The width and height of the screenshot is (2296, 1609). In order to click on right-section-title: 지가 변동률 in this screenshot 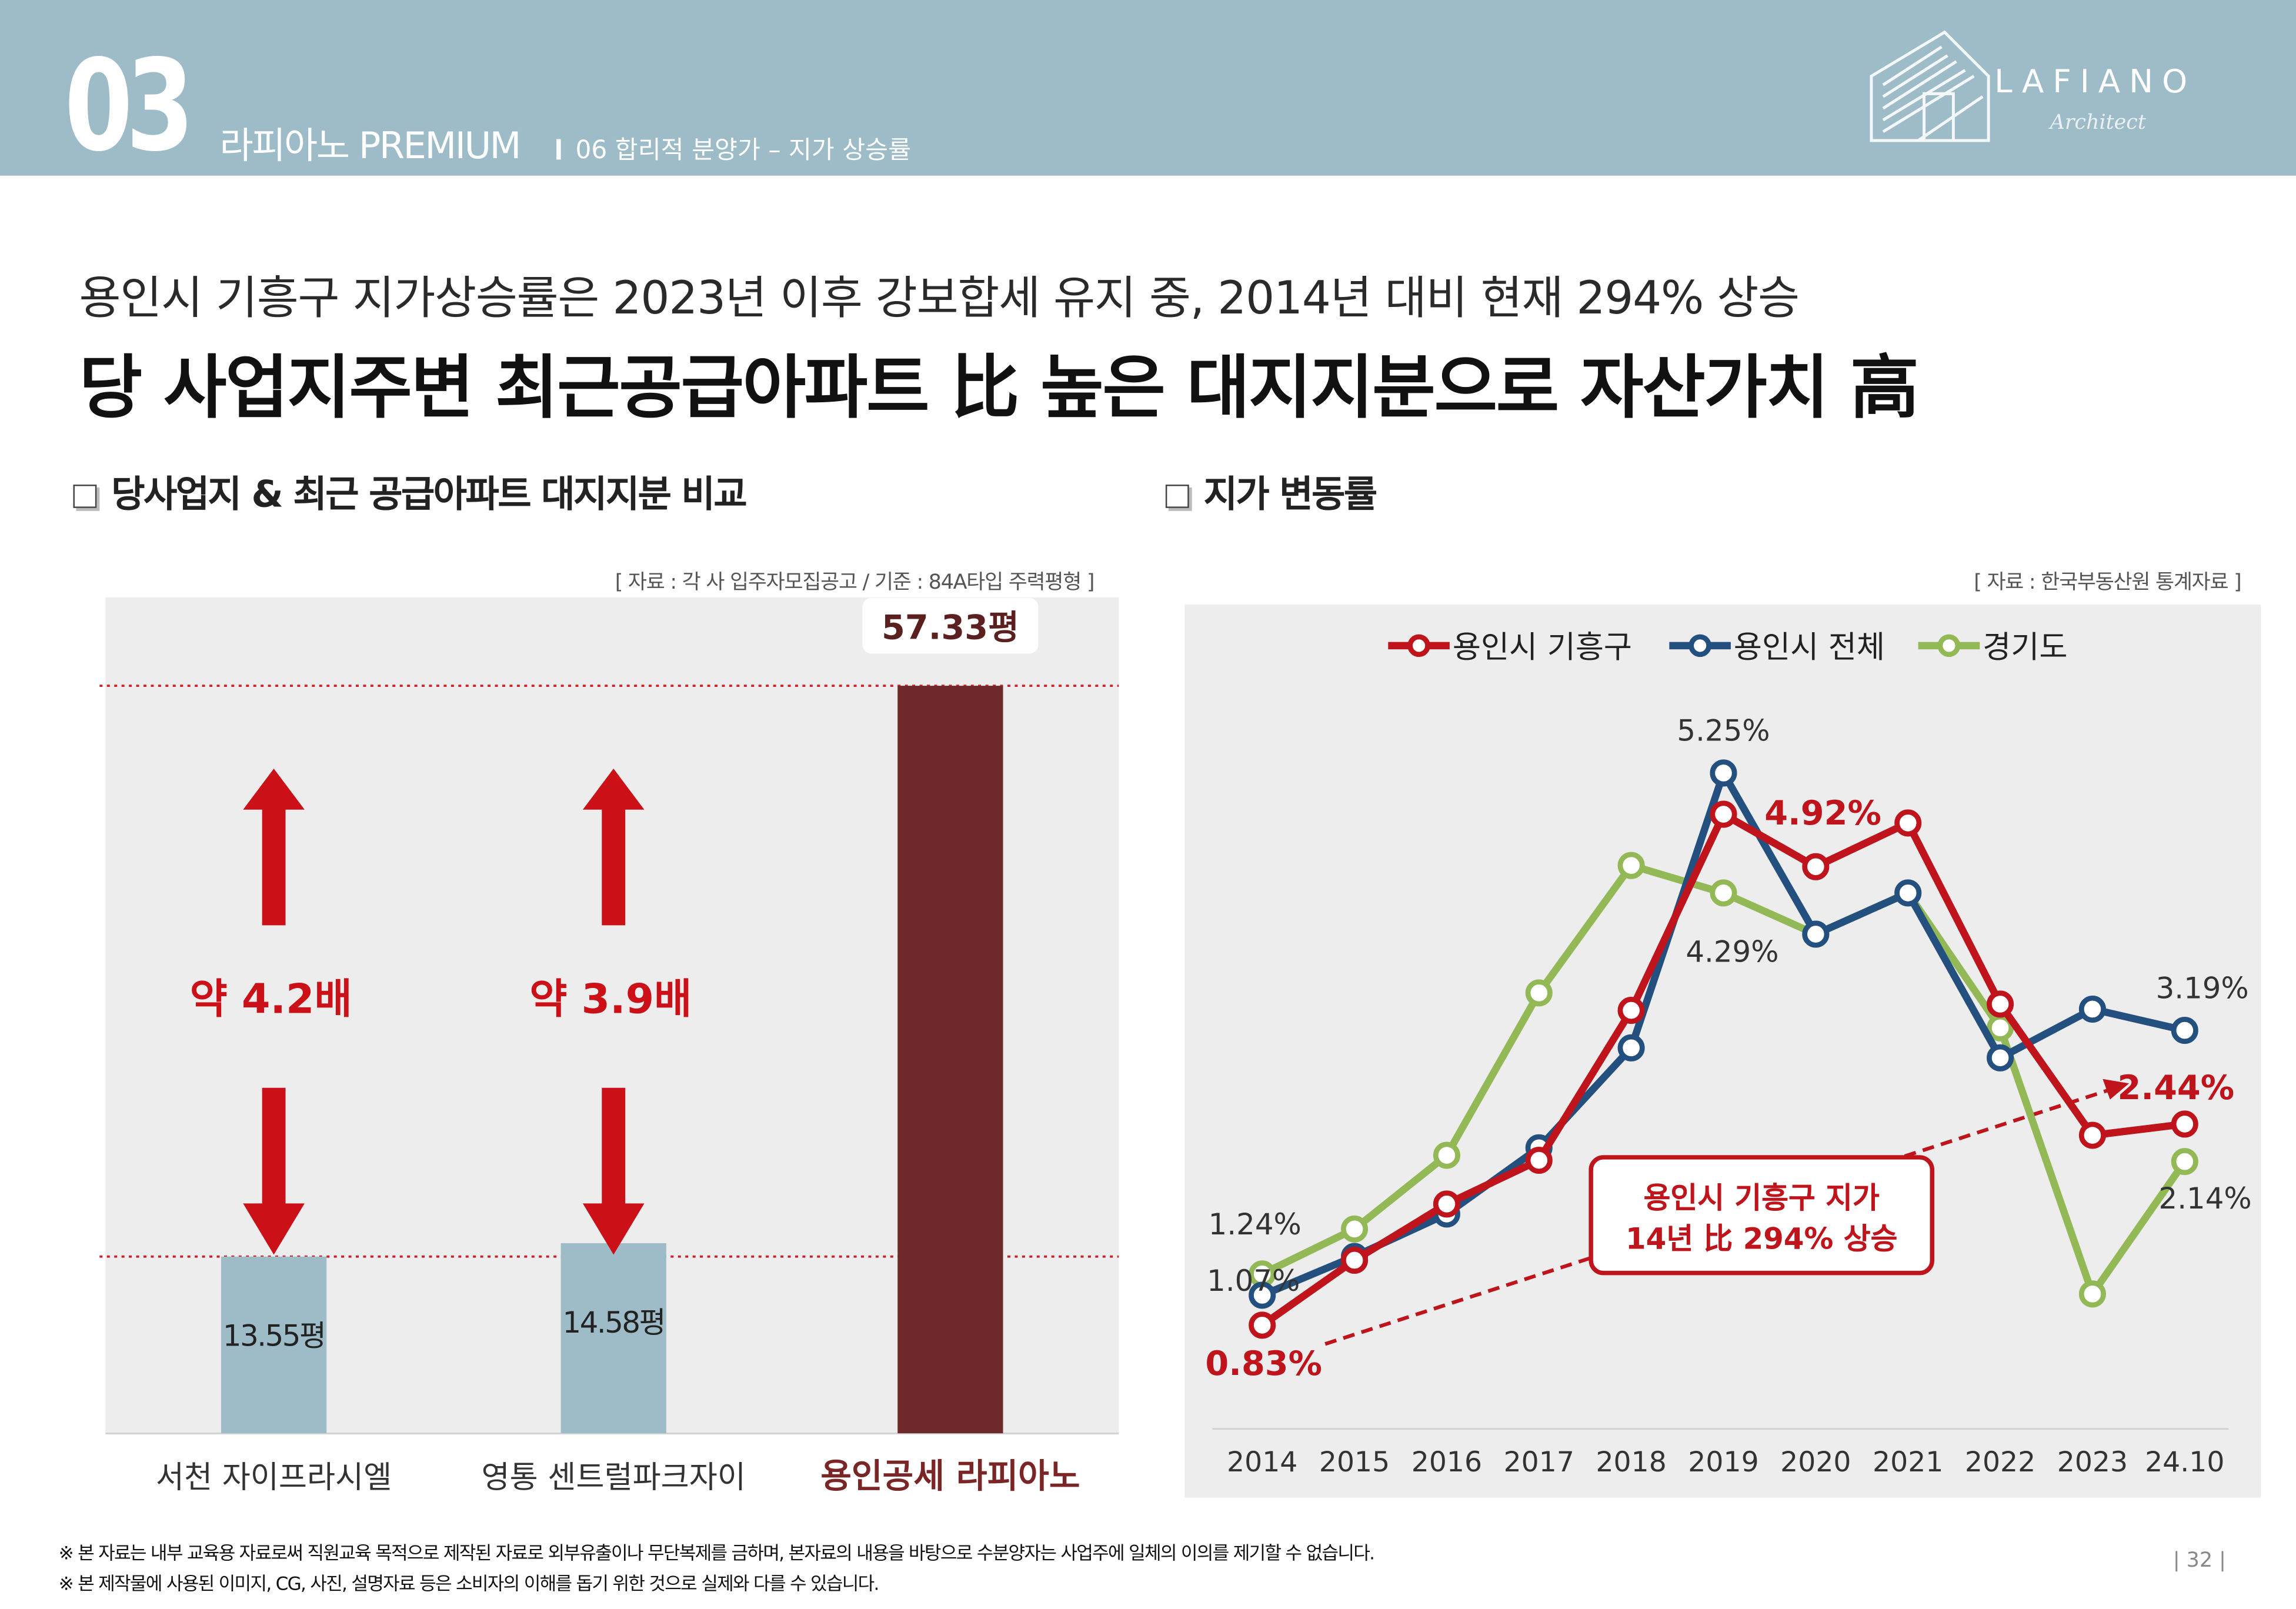, I will do `click(1272, 492)`.